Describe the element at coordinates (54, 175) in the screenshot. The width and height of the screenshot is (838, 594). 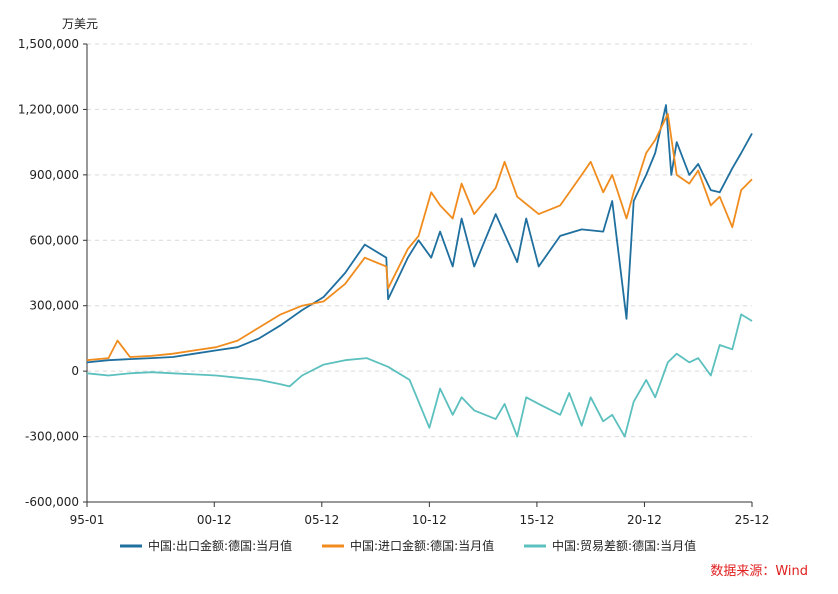
I see `y-tick-label: 900,000` at that location.